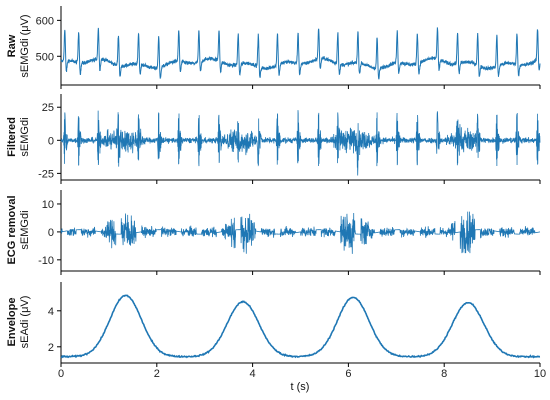 Image resolution: width=550 pixels, height=400 pixels. I want to click on envelope-yticks: 24, so click(54, 330).